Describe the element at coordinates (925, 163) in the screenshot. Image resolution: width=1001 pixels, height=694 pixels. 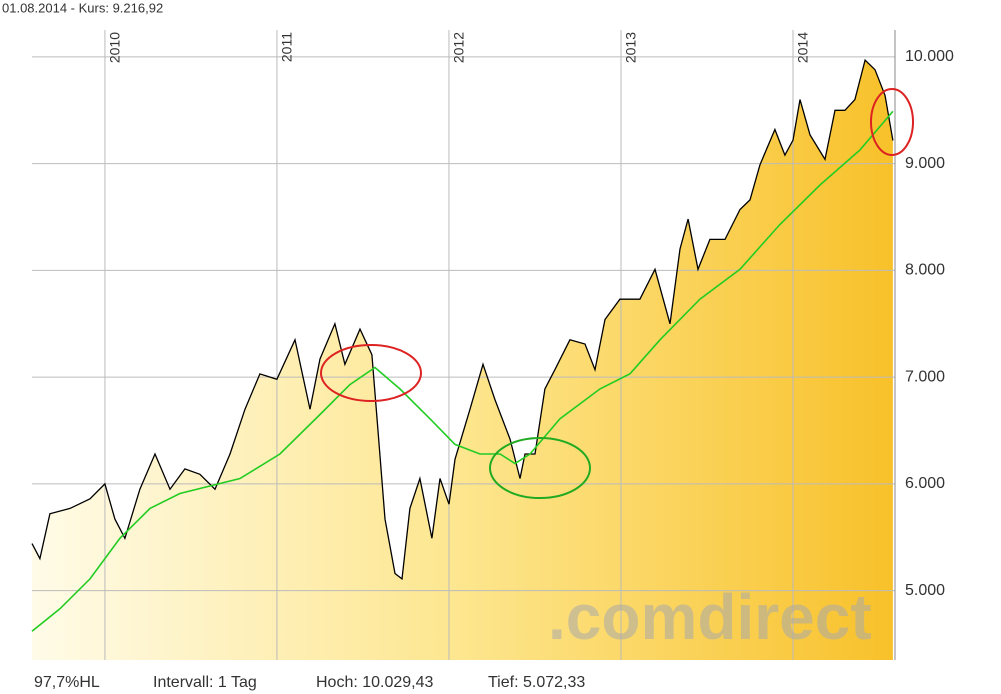
I see `y-tick-label: 9.000` at that location.